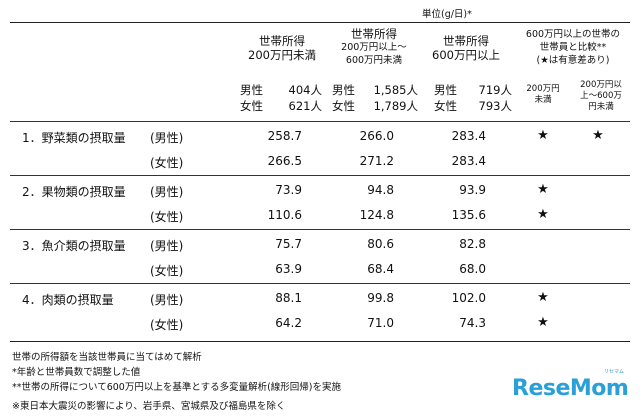 The image size is (640, 419). What do you see at coordinates (380, 244) in the screenshot?
I see `male-value-cell: 80.6` at bounding box center [380, 244].